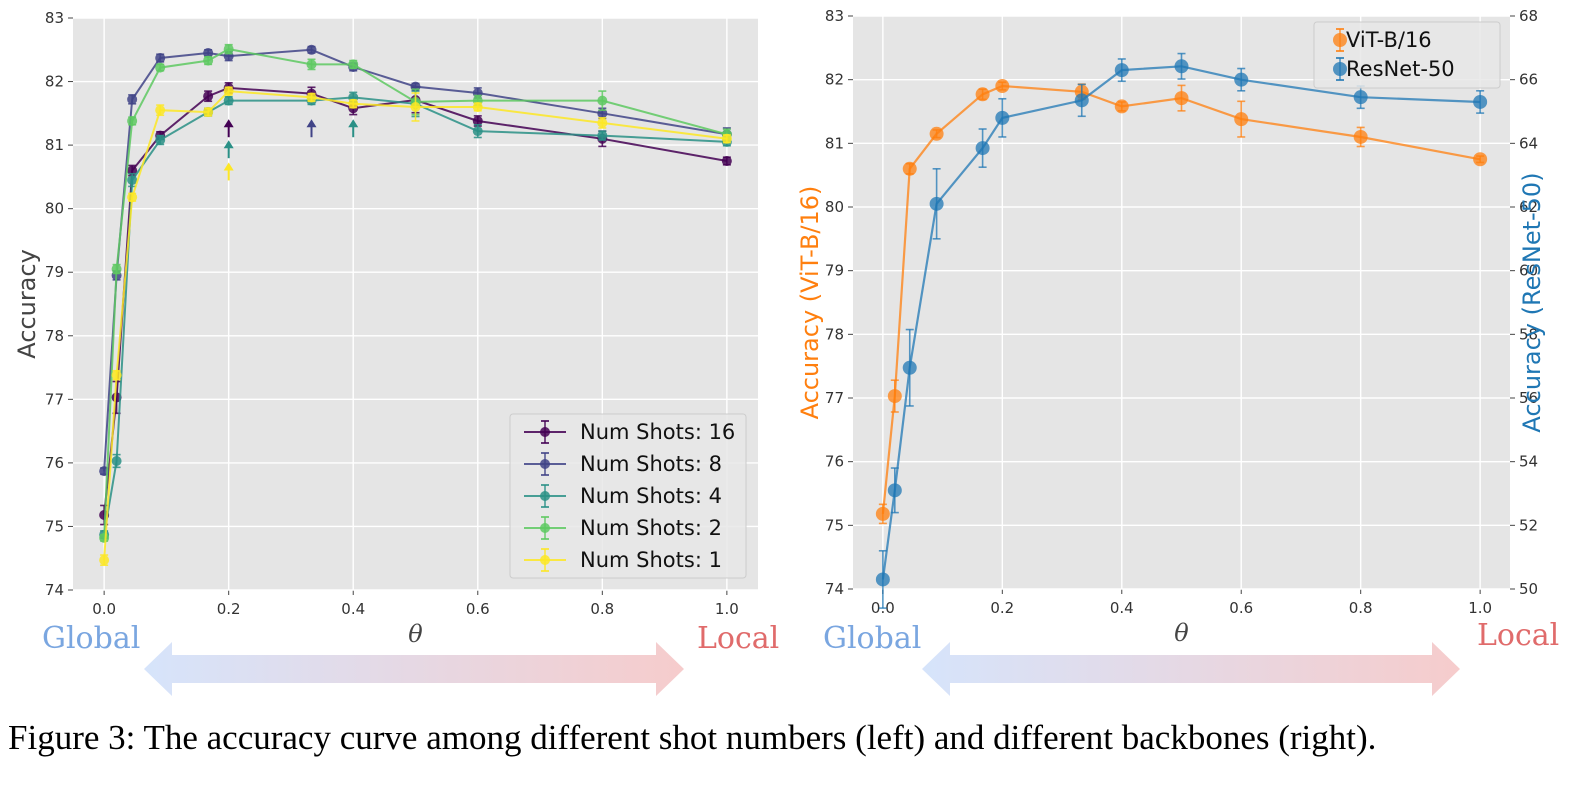  I want to click on legend-label: ResNet-50, so click(1400, 69).